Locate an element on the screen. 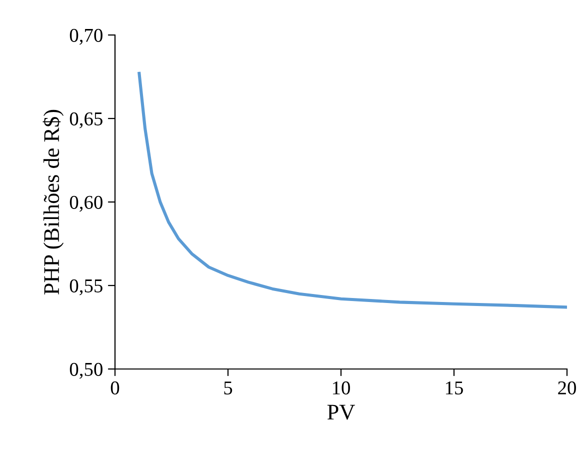 The width and height of the screenshot is (584, 451). y-tick-label: 0,60 is located at coordinates (86, 204).